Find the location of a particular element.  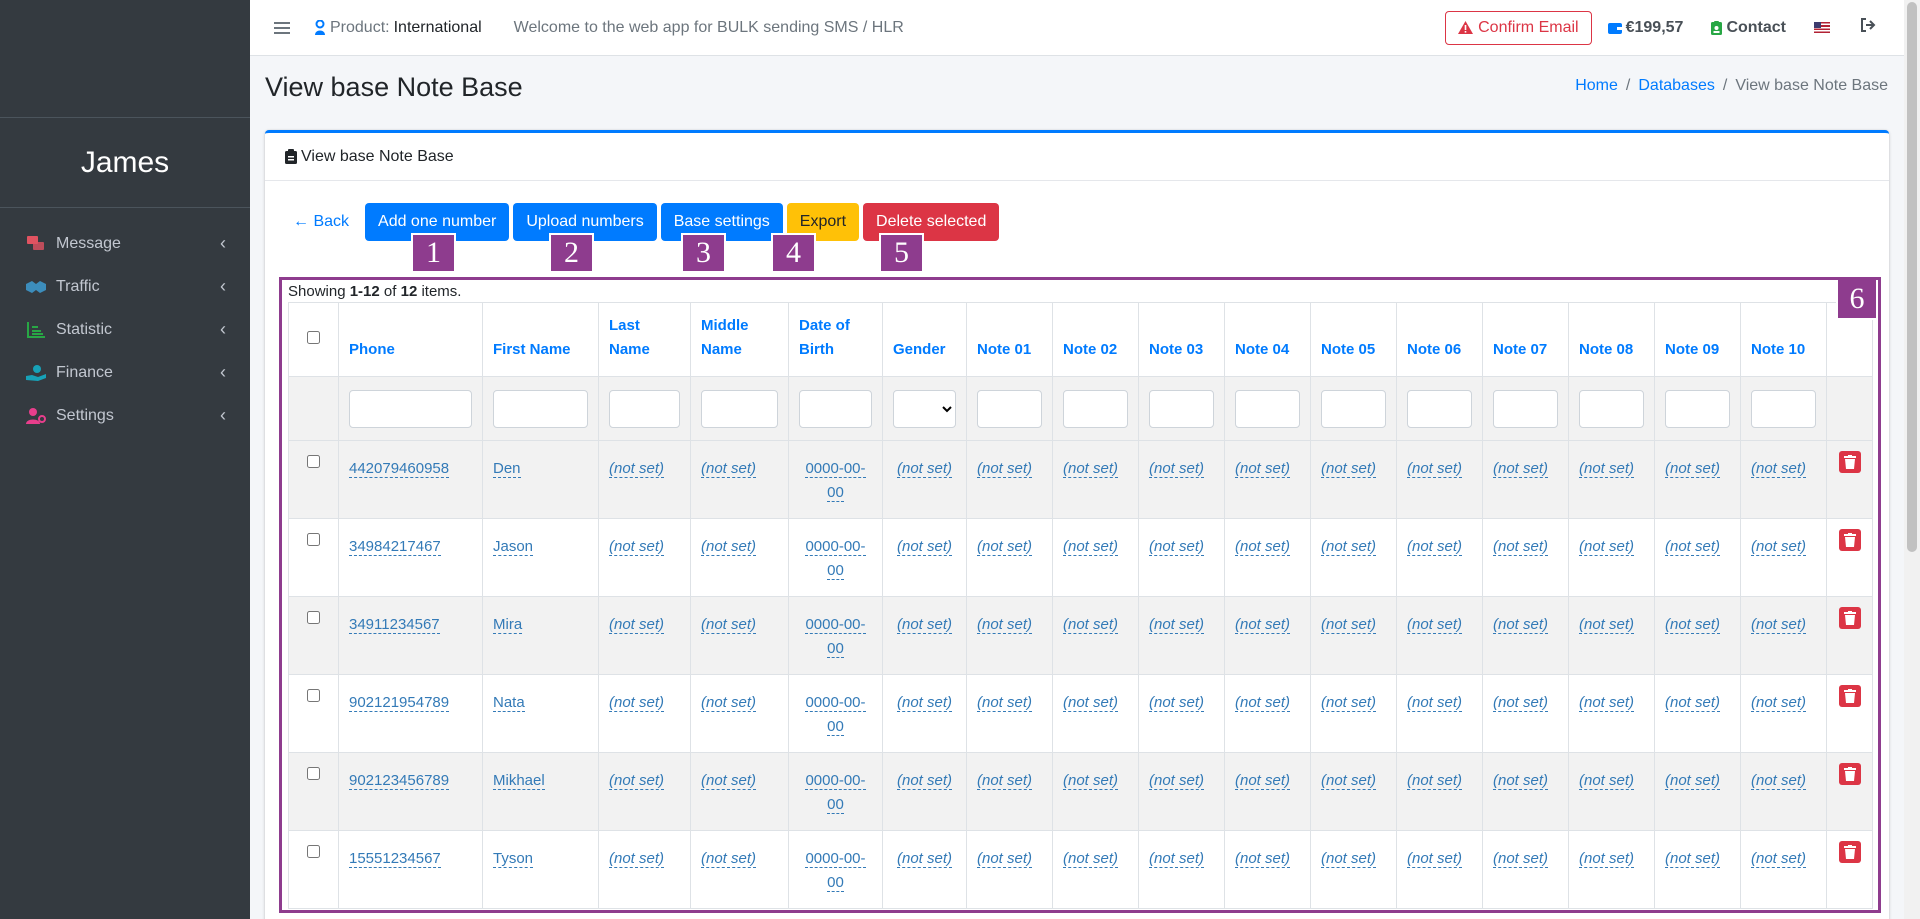

note-03-filter-input is located at coordinates (1181, 408).